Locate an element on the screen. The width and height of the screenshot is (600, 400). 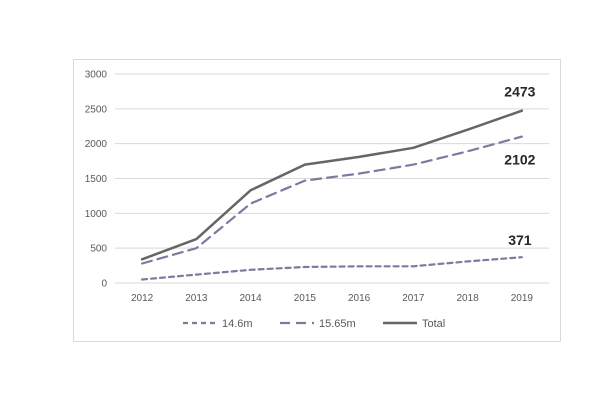
x-tick-label: 2013 is located at coordinates (196, 298).